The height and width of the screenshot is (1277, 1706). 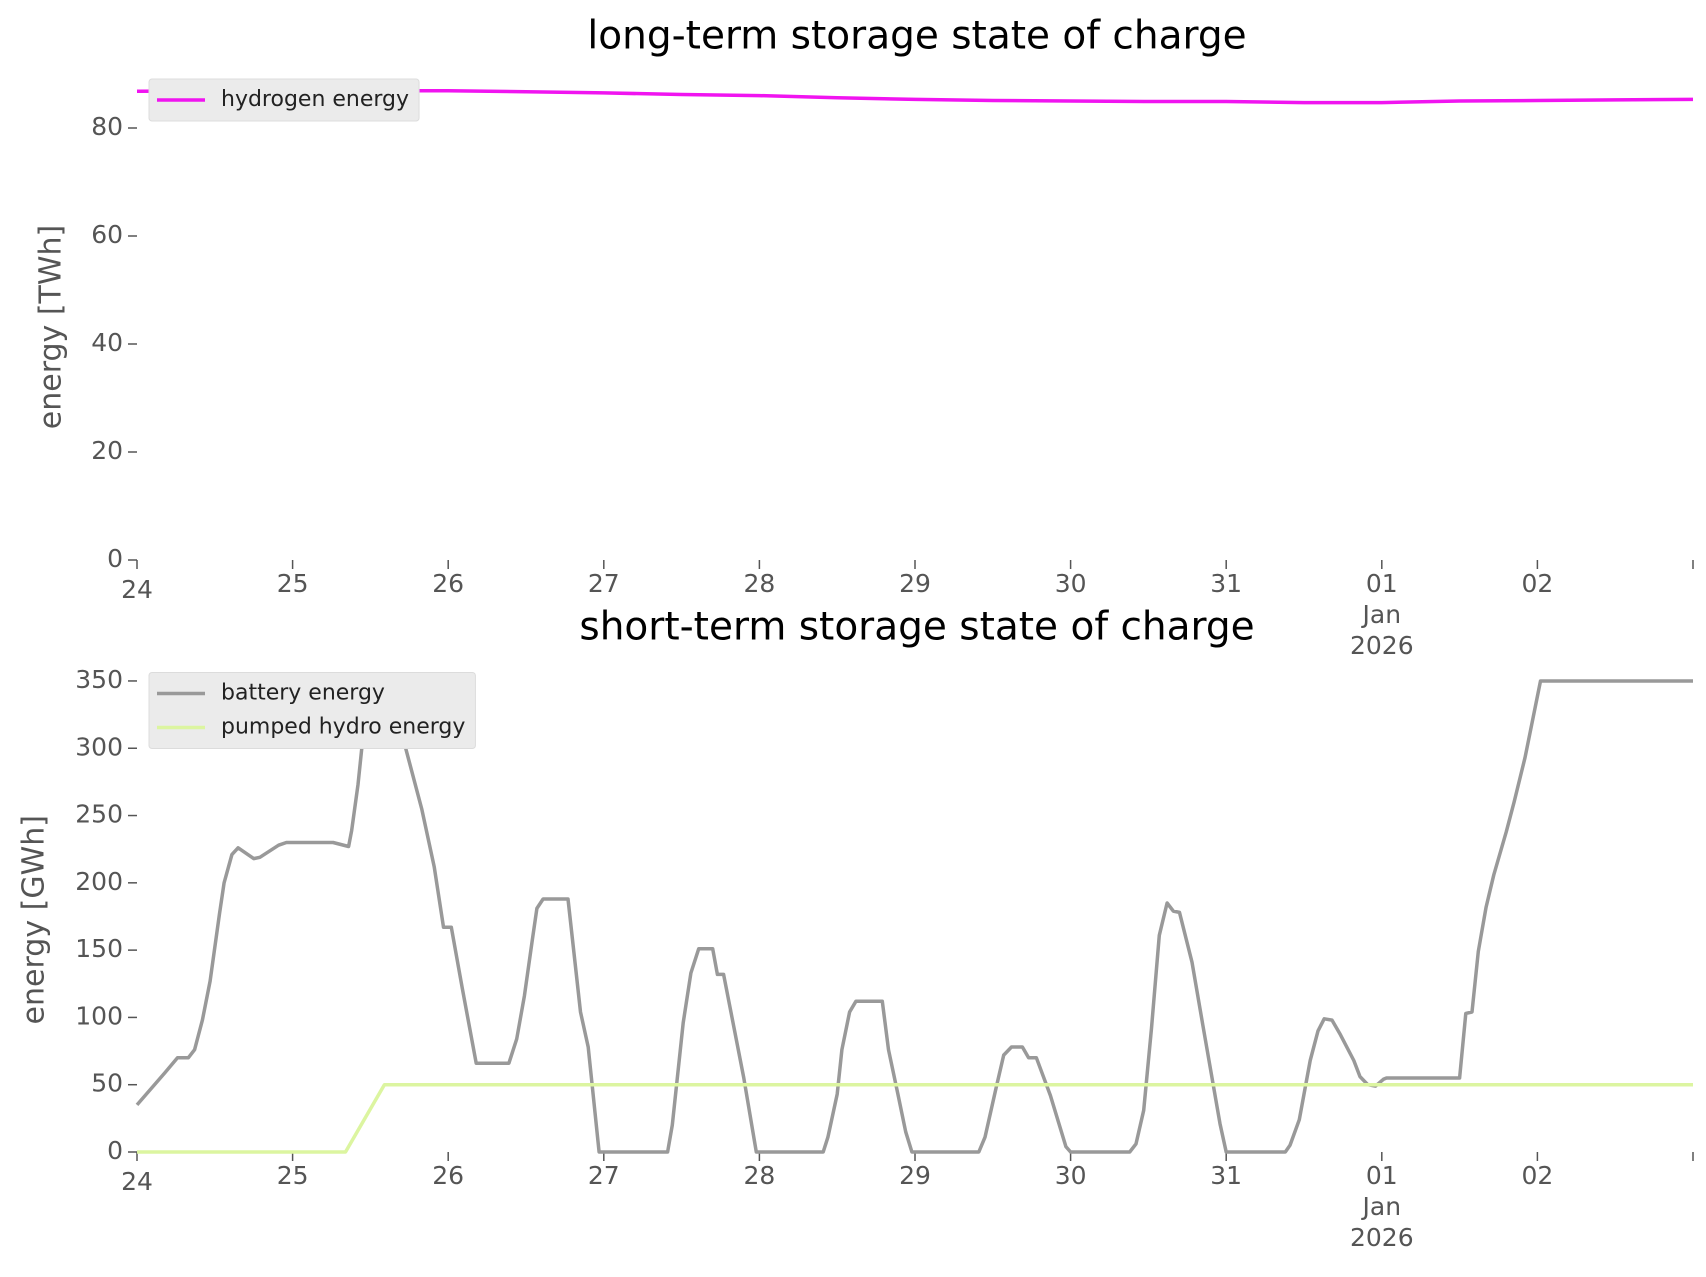 I want to click on y-tick-label: 20, so click(x=107, y=450).